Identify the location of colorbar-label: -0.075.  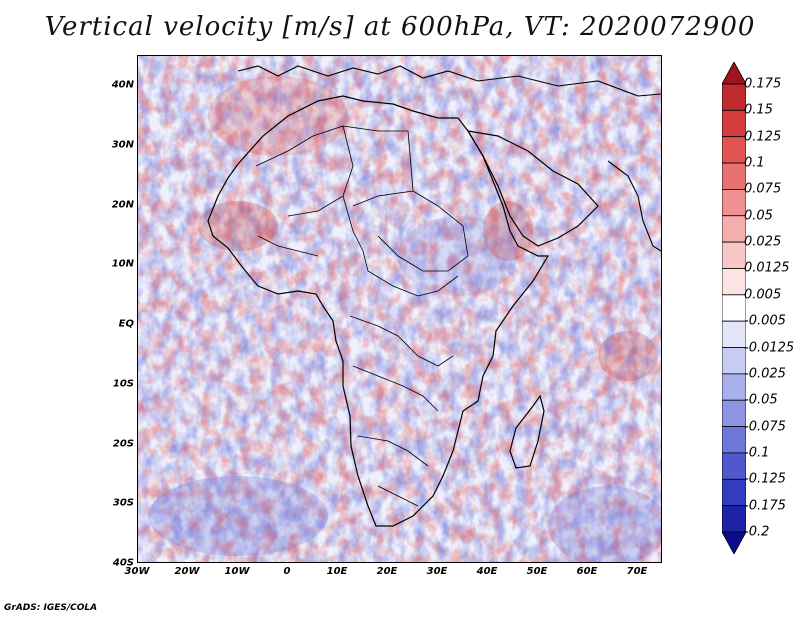
(765, 427).